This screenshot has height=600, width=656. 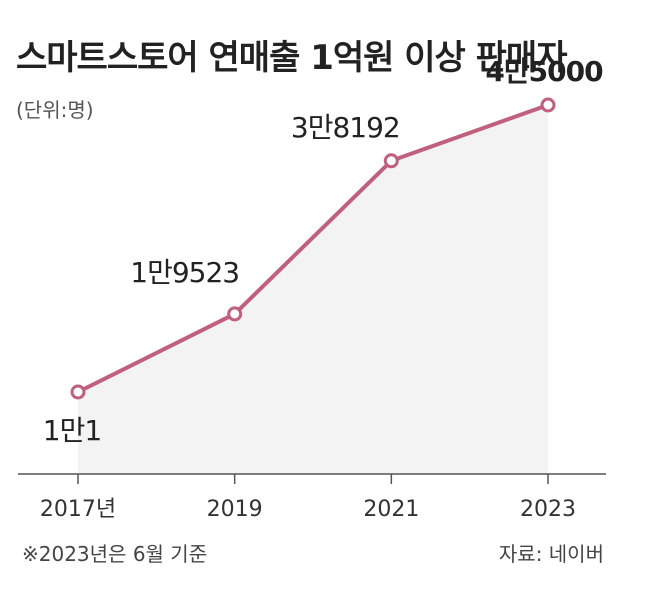 I want to click on x-axis-tick-label: 2019, so click(x=235, y=509).